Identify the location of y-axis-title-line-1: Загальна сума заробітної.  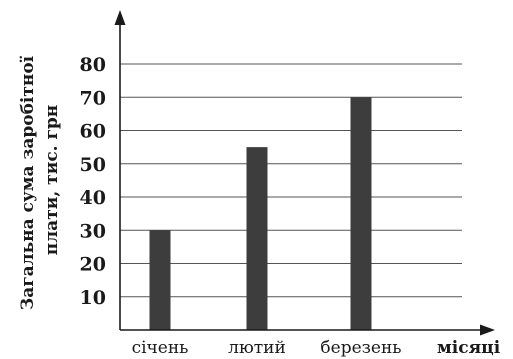
(28, 182).